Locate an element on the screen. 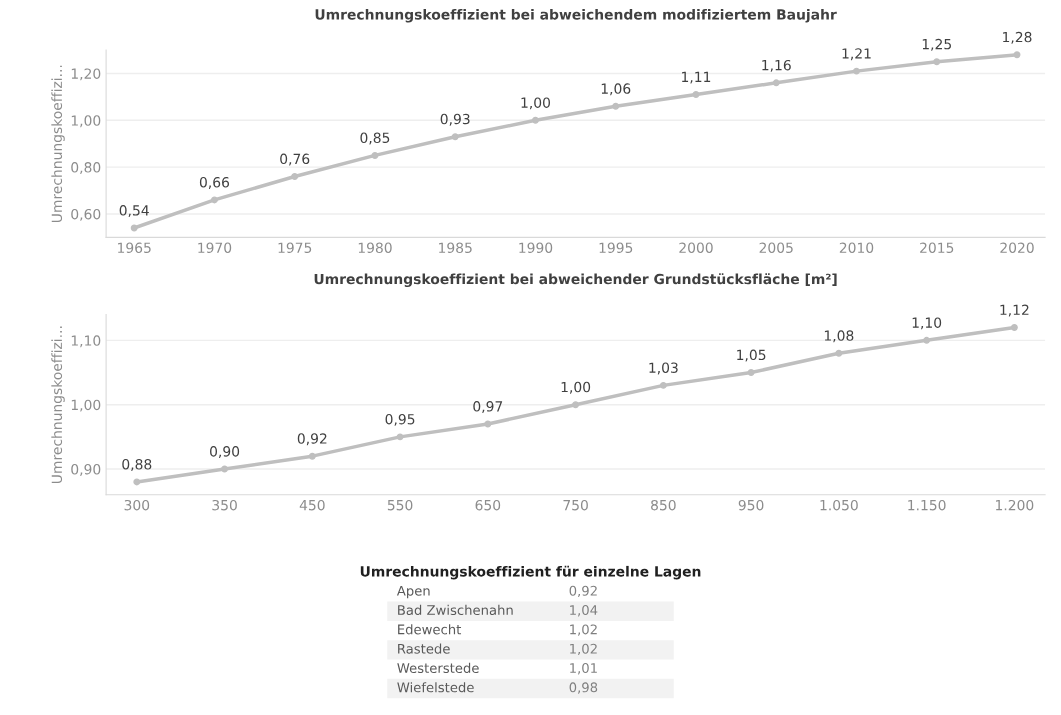  x-tick-label: 300 is located at coordinates (137, 505).